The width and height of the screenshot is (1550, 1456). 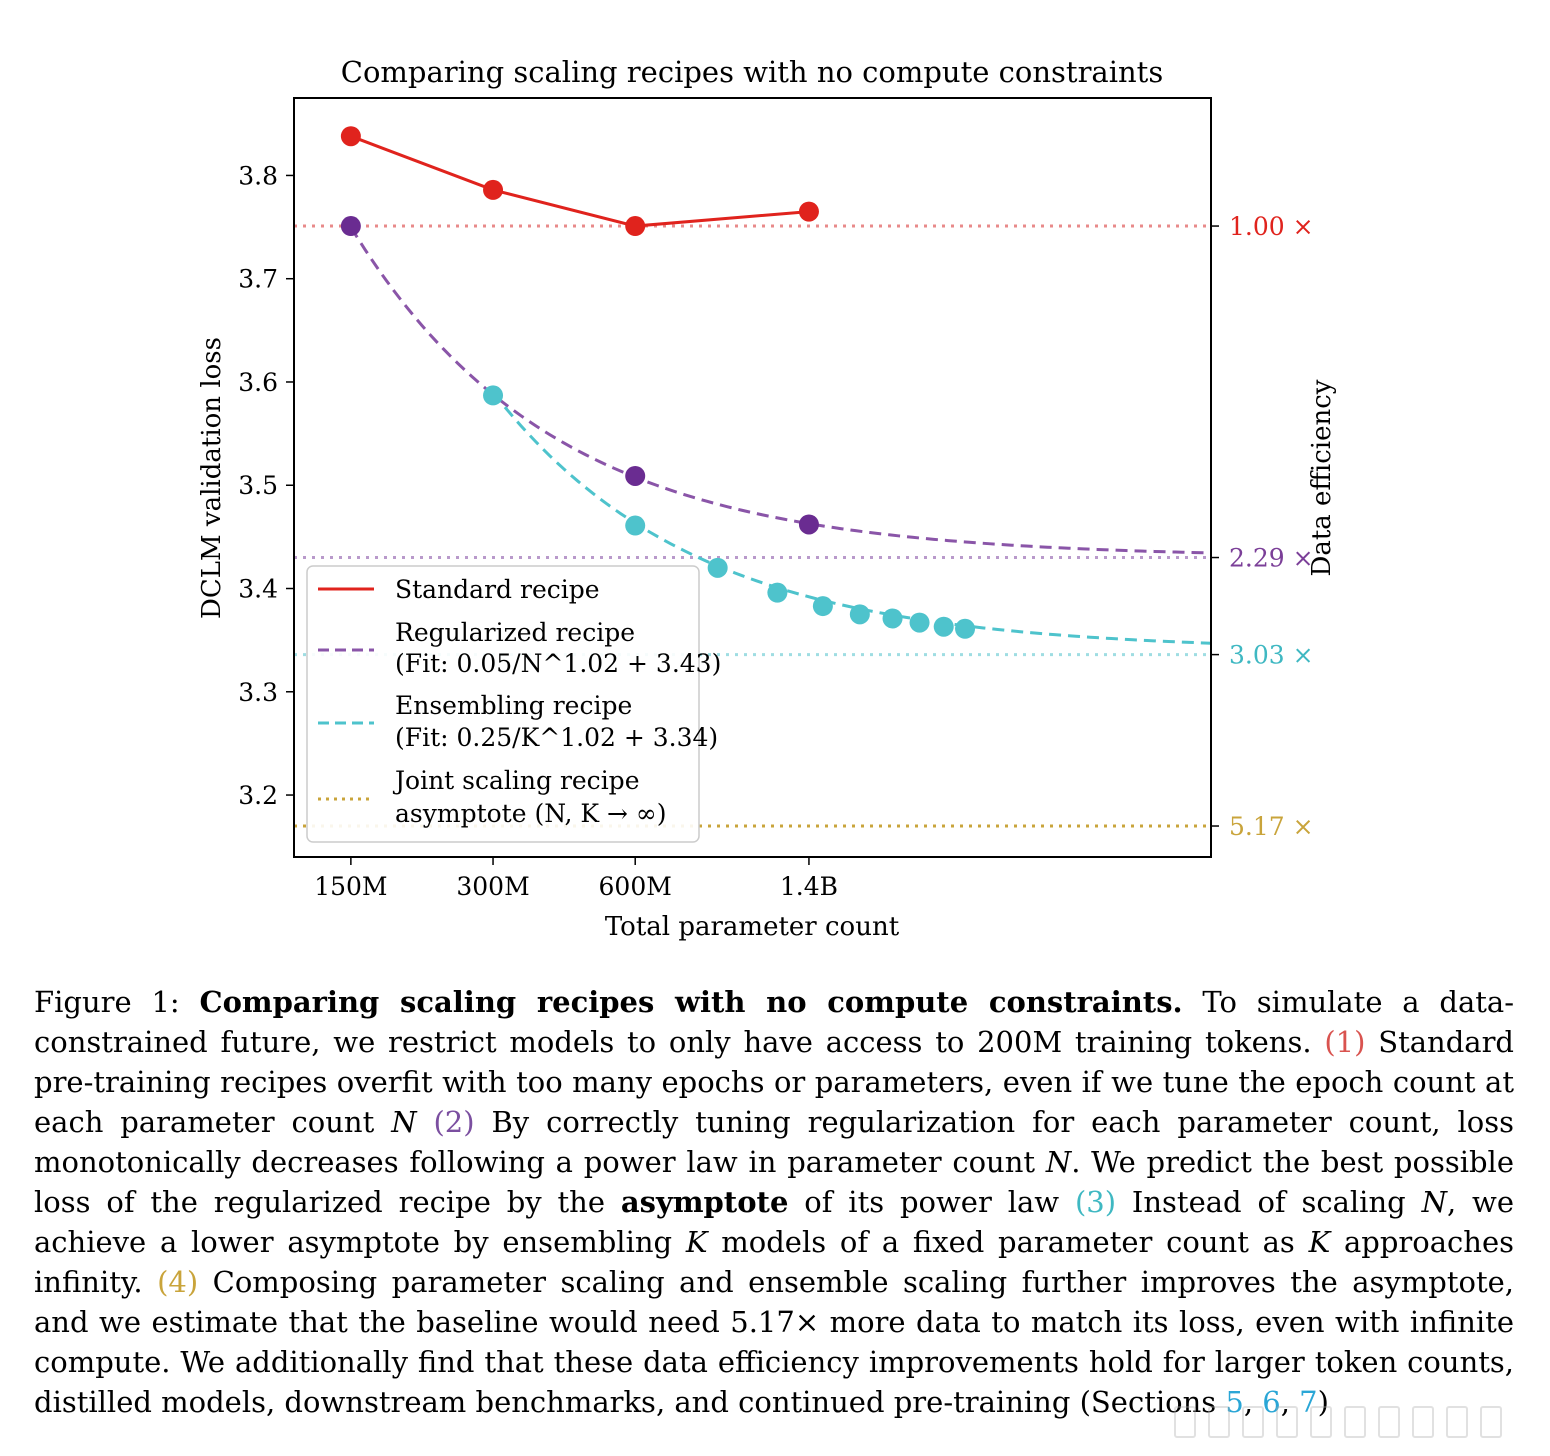 What do you see at coordinates (1271, 655) in the screenshot?
I see `right-tick-label: 3.03 ×` at bounding box center [1271, 655].